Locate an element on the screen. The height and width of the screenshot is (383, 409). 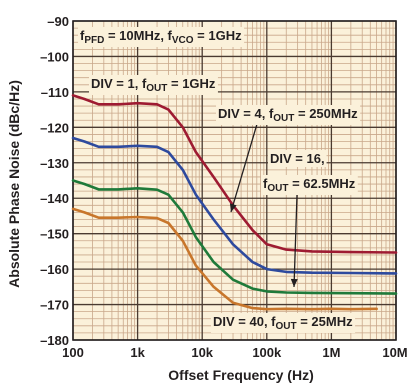
y-tick-label: –120 is located at coordinates (54, 127).